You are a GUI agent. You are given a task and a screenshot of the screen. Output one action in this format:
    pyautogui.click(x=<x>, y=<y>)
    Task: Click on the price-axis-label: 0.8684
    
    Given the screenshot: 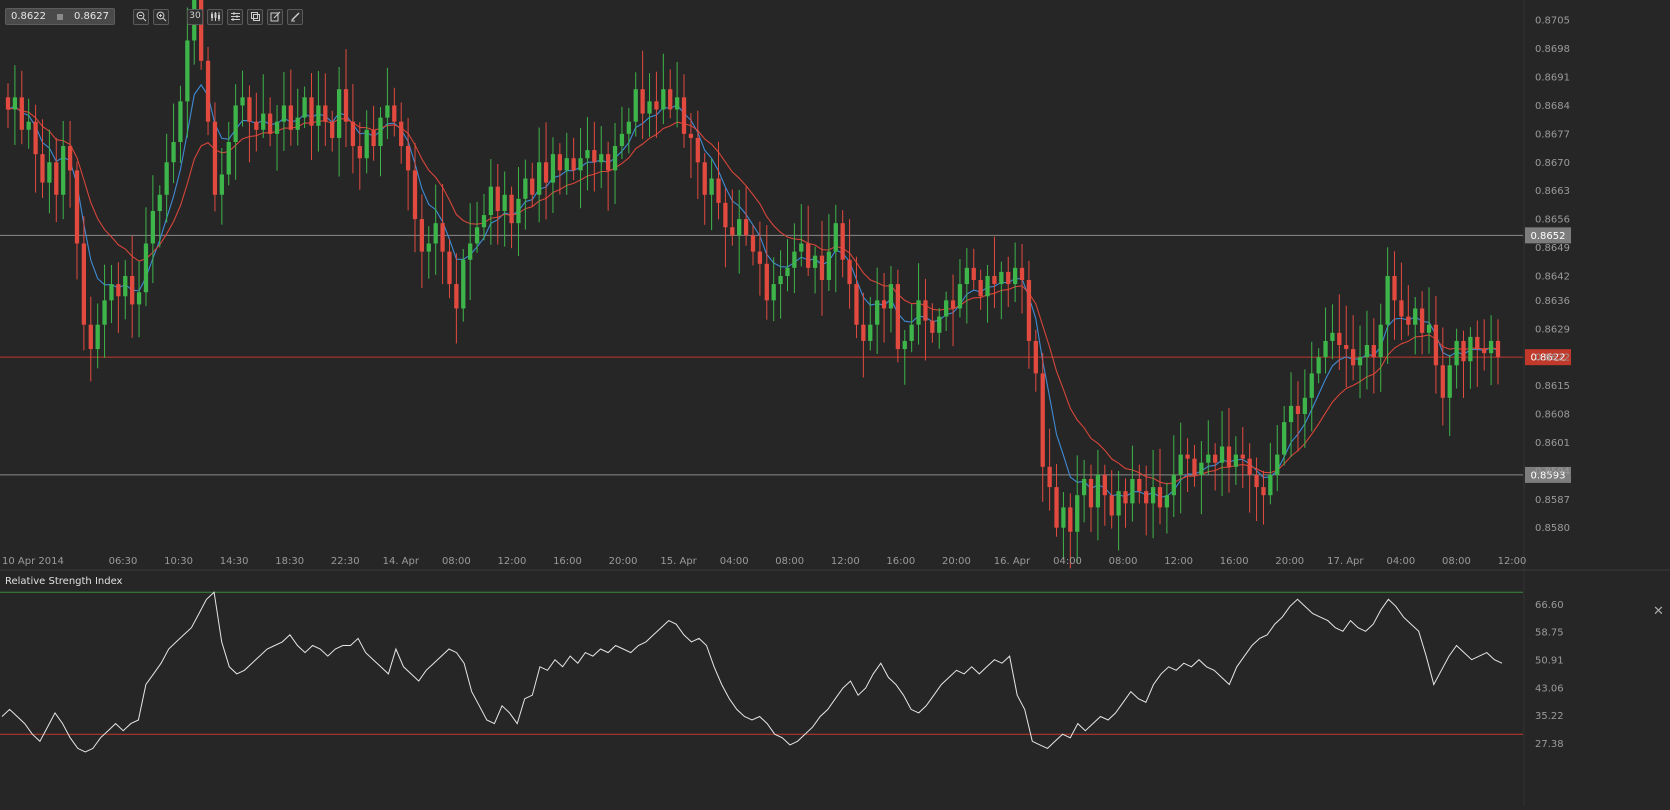 What is the action you would take?
    pyautogui.click(x=1552, y=106)
    